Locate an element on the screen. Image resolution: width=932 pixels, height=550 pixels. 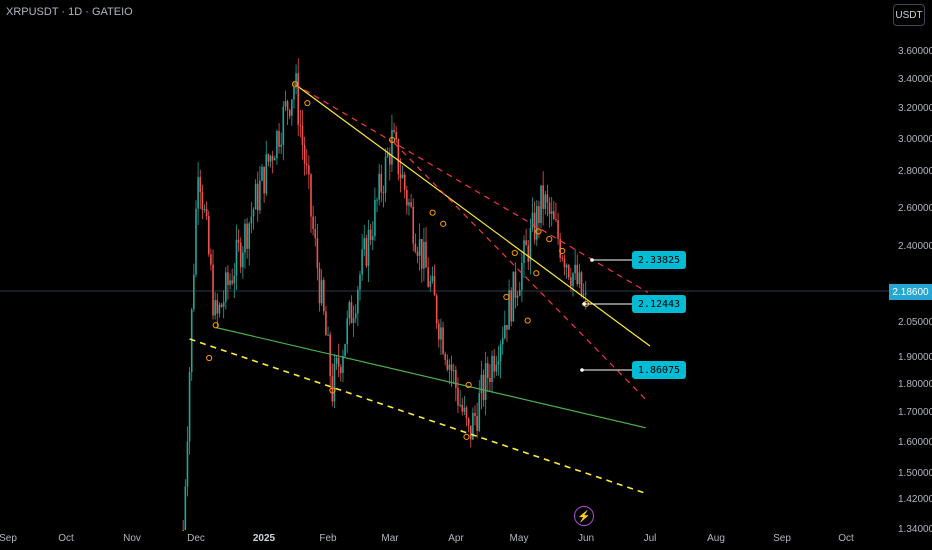
x-tick-label: Jun is located at coordinates (586, 538).